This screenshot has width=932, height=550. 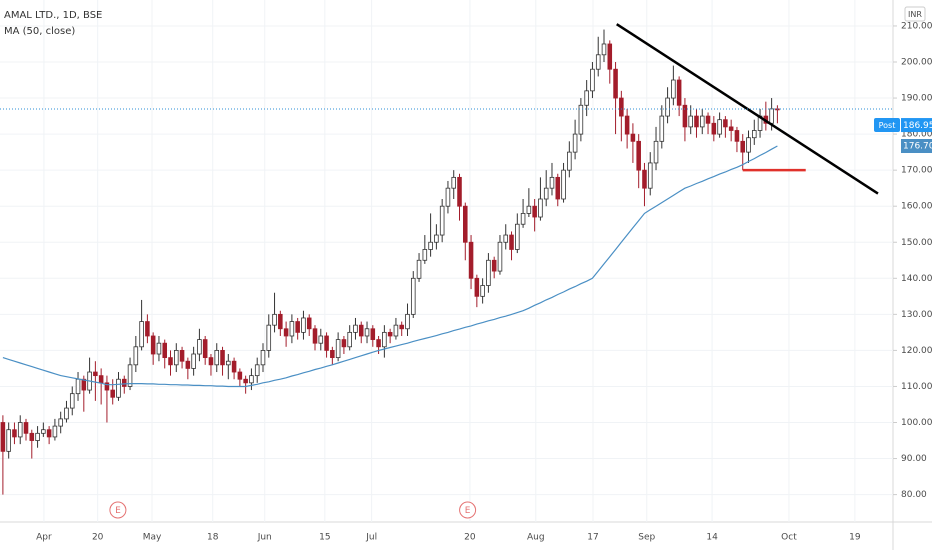 What do you see at coordinates (916, 207) in the screenshot?
I see `y-tick-label: 160.00` at bounding box center [916, 207].